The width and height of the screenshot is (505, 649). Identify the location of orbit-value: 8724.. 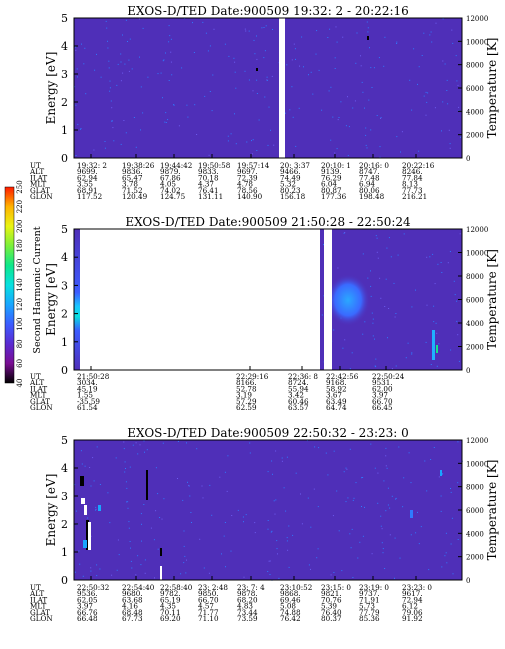
(298, 382).